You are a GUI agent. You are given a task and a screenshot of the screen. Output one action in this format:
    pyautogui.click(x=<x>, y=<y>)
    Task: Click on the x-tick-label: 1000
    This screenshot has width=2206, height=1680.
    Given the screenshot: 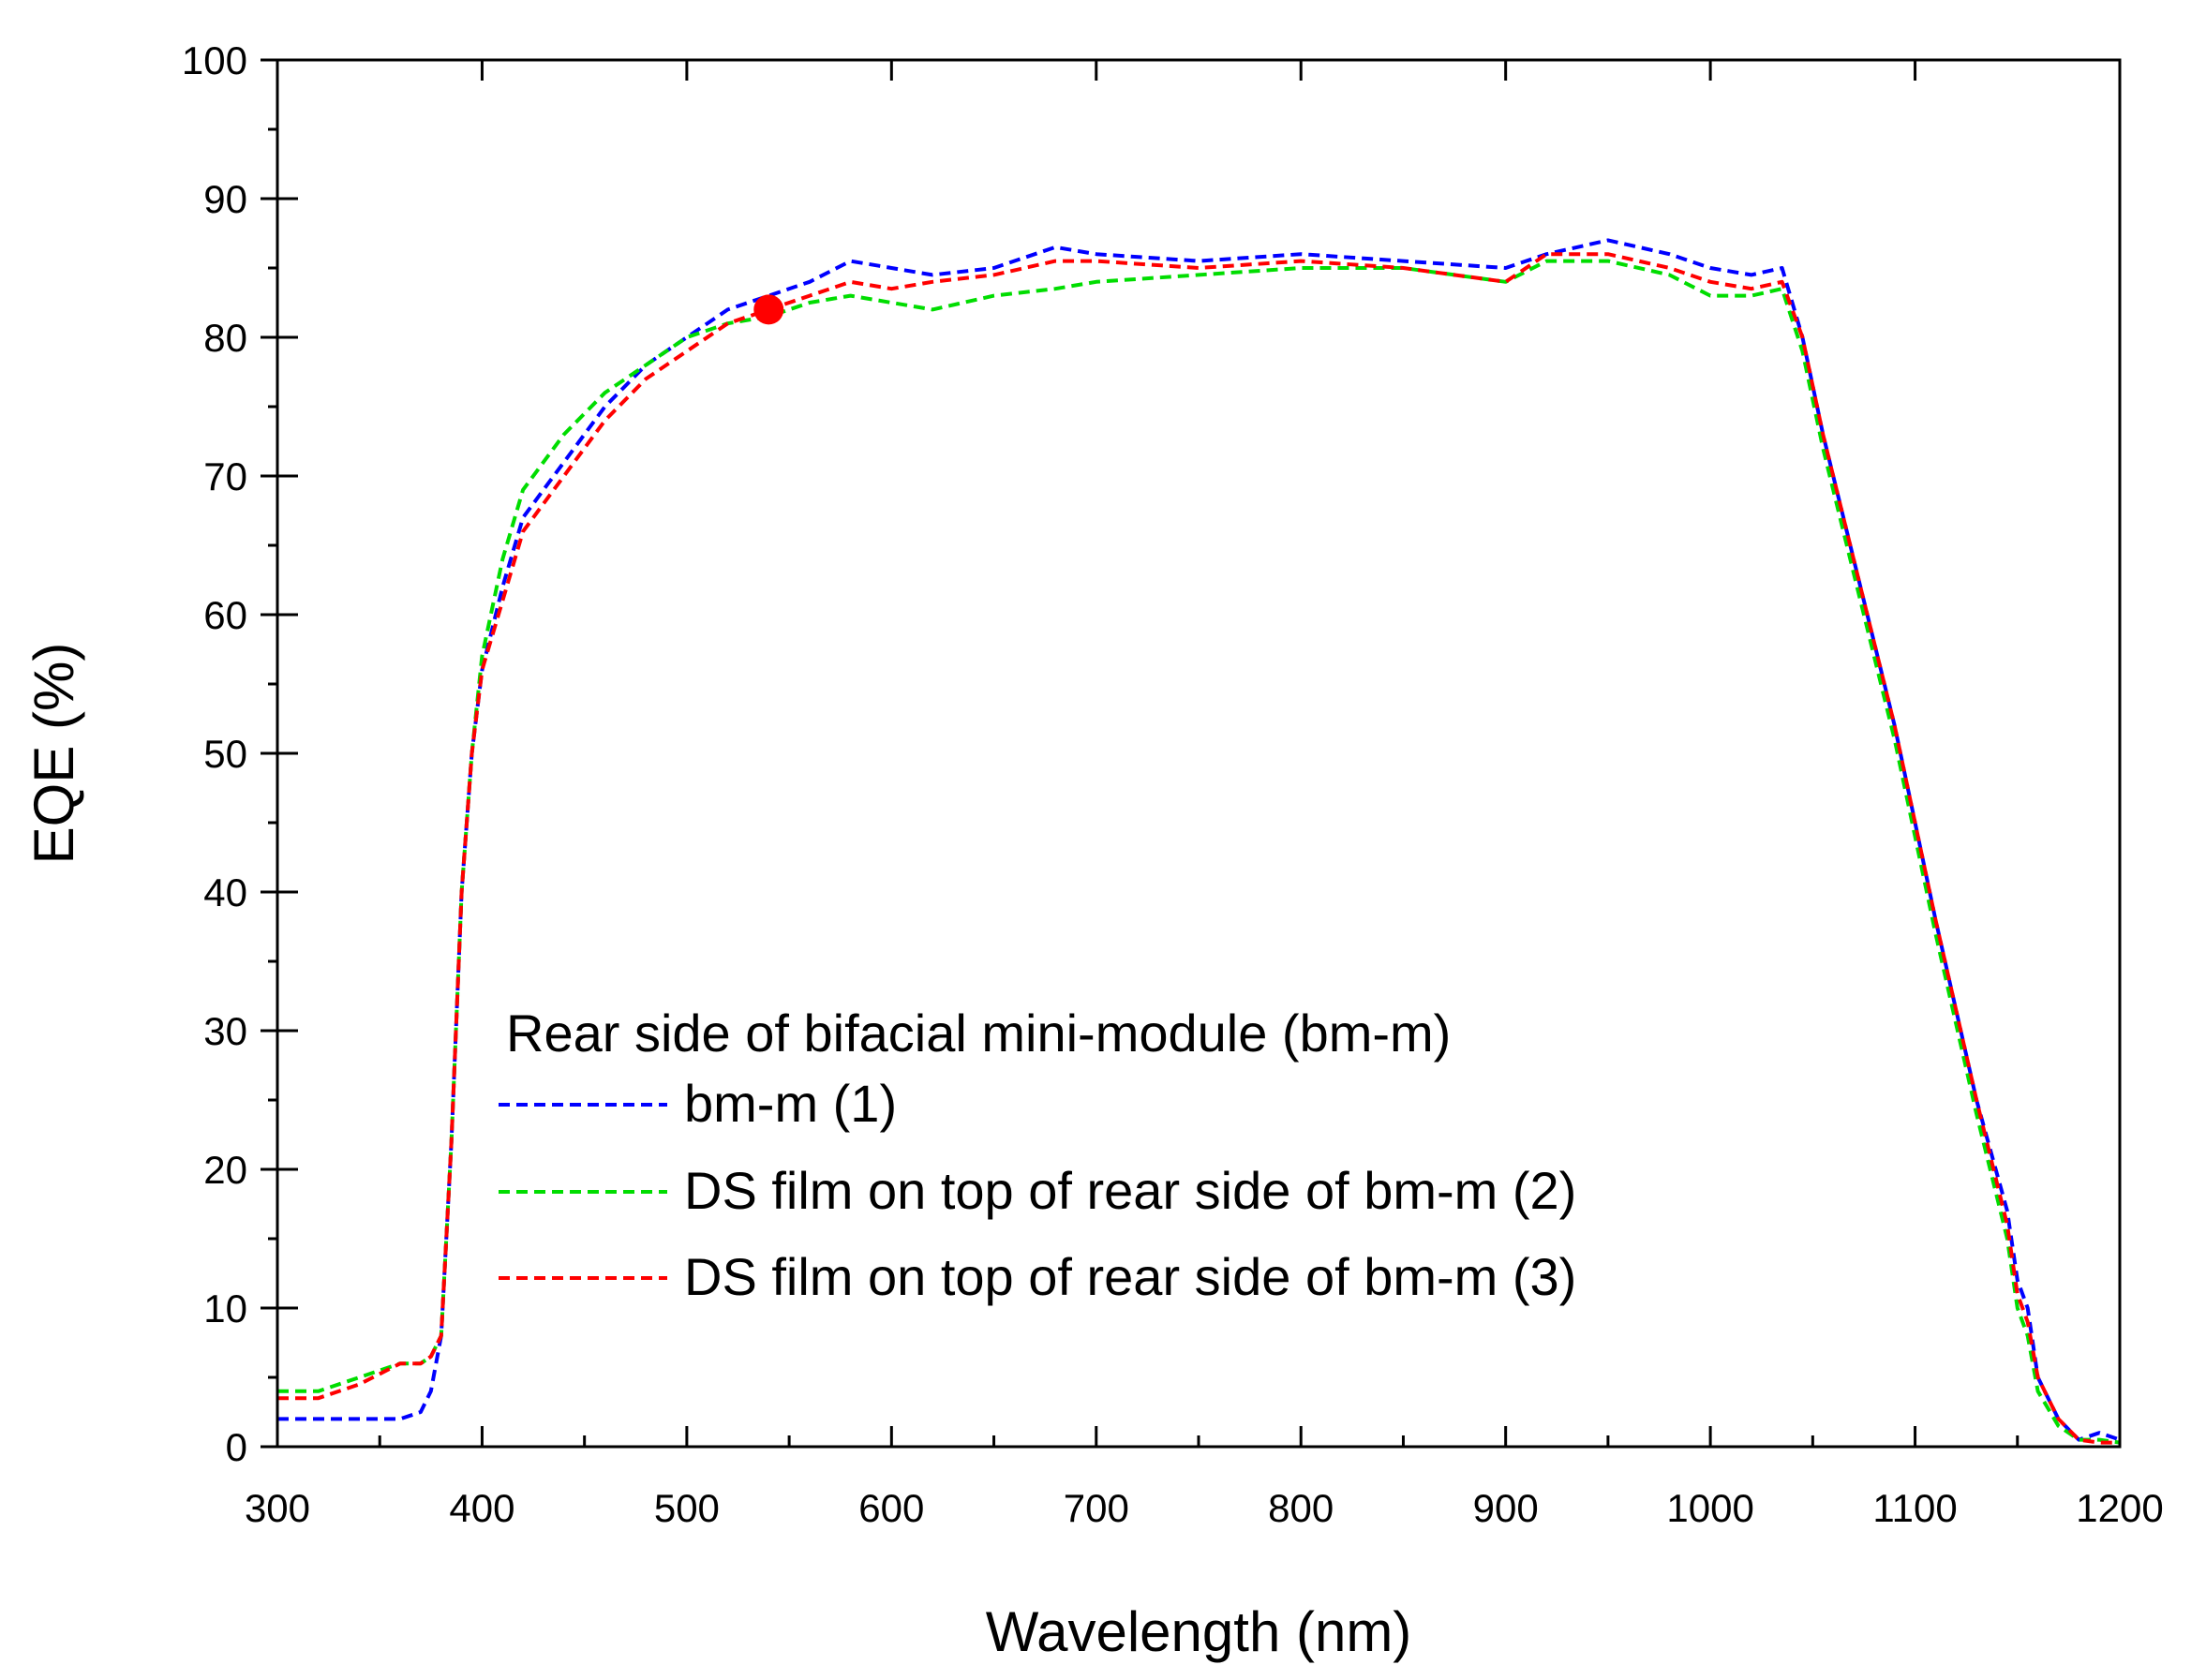 What is the action you would take?
    pyautogui.click(x=1710, y=1508)
    